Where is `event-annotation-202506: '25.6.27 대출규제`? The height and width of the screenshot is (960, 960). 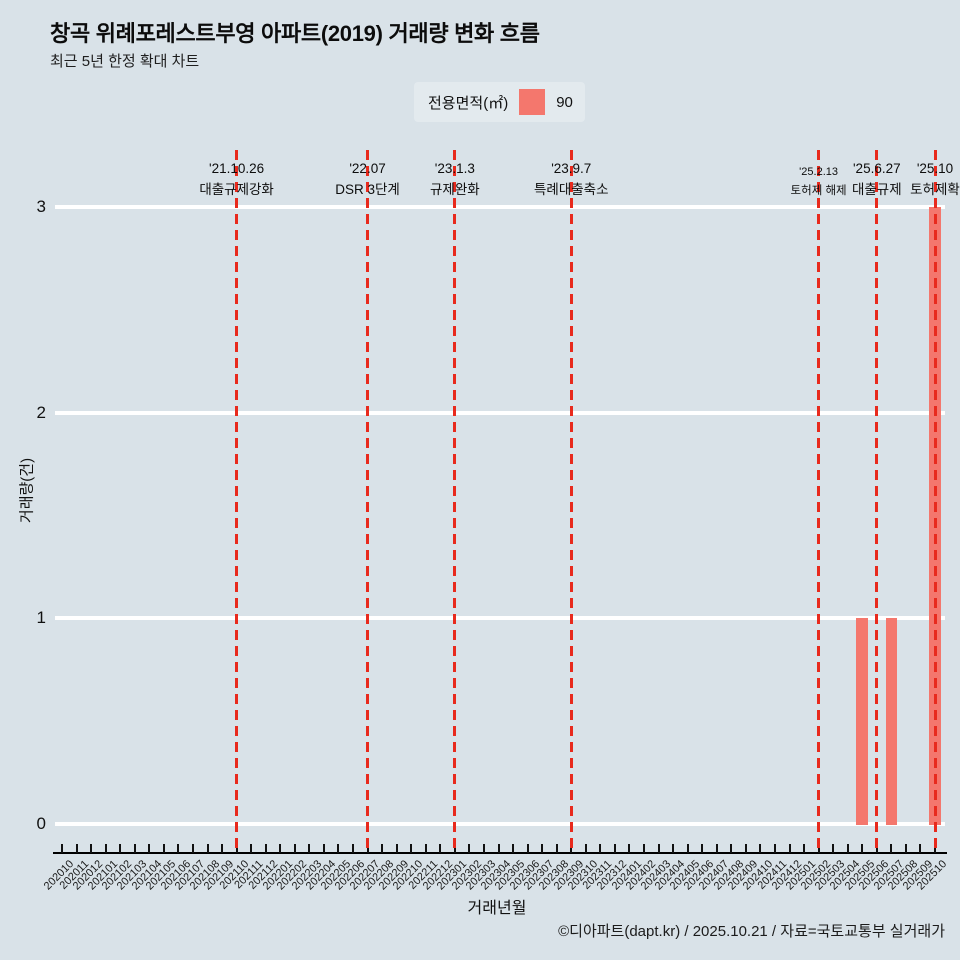 event-annotation-202506: '25.6.27 대출규제 is located at coordinates (877, 179).